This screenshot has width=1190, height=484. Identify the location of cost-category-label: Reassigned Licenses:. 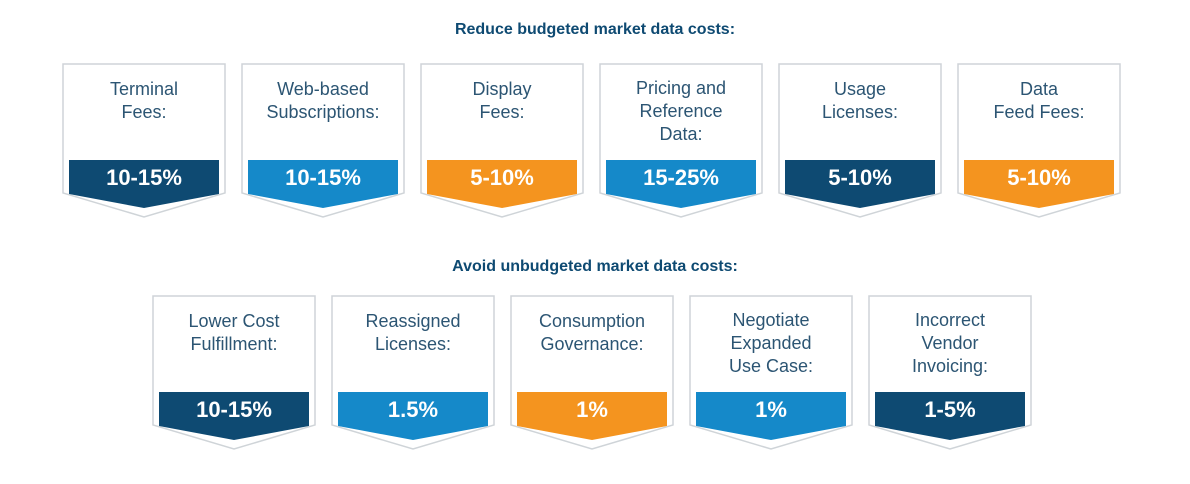
(413, 333).